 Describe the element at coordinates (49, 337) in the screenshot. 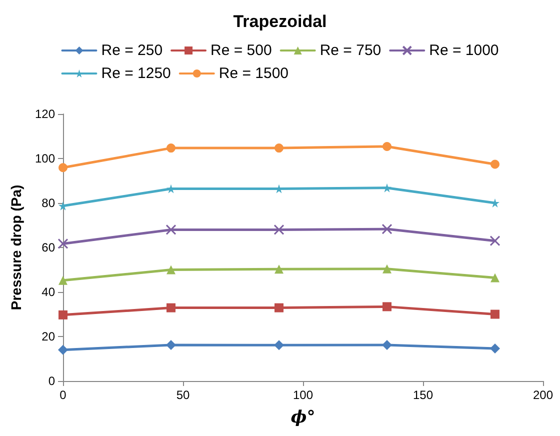

I see `y-tick-label: 20` at that location.